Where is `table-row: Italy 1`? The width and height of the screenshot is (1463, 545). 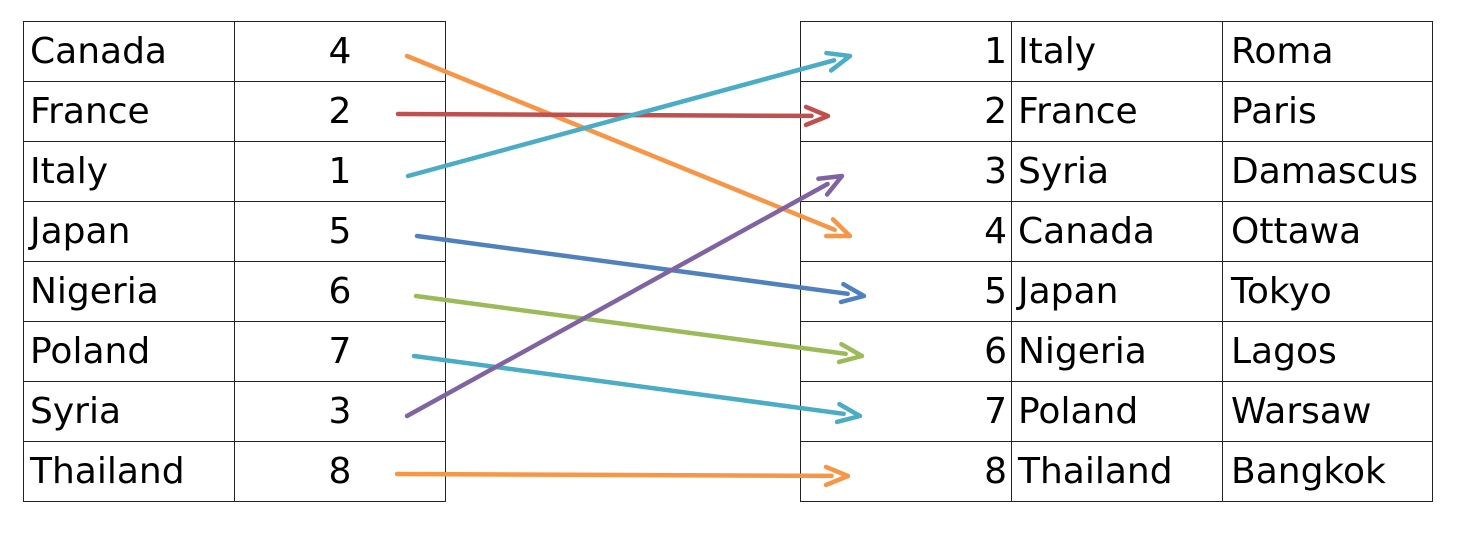
table-row: Italy 1 is located at coordinates (234, 171).